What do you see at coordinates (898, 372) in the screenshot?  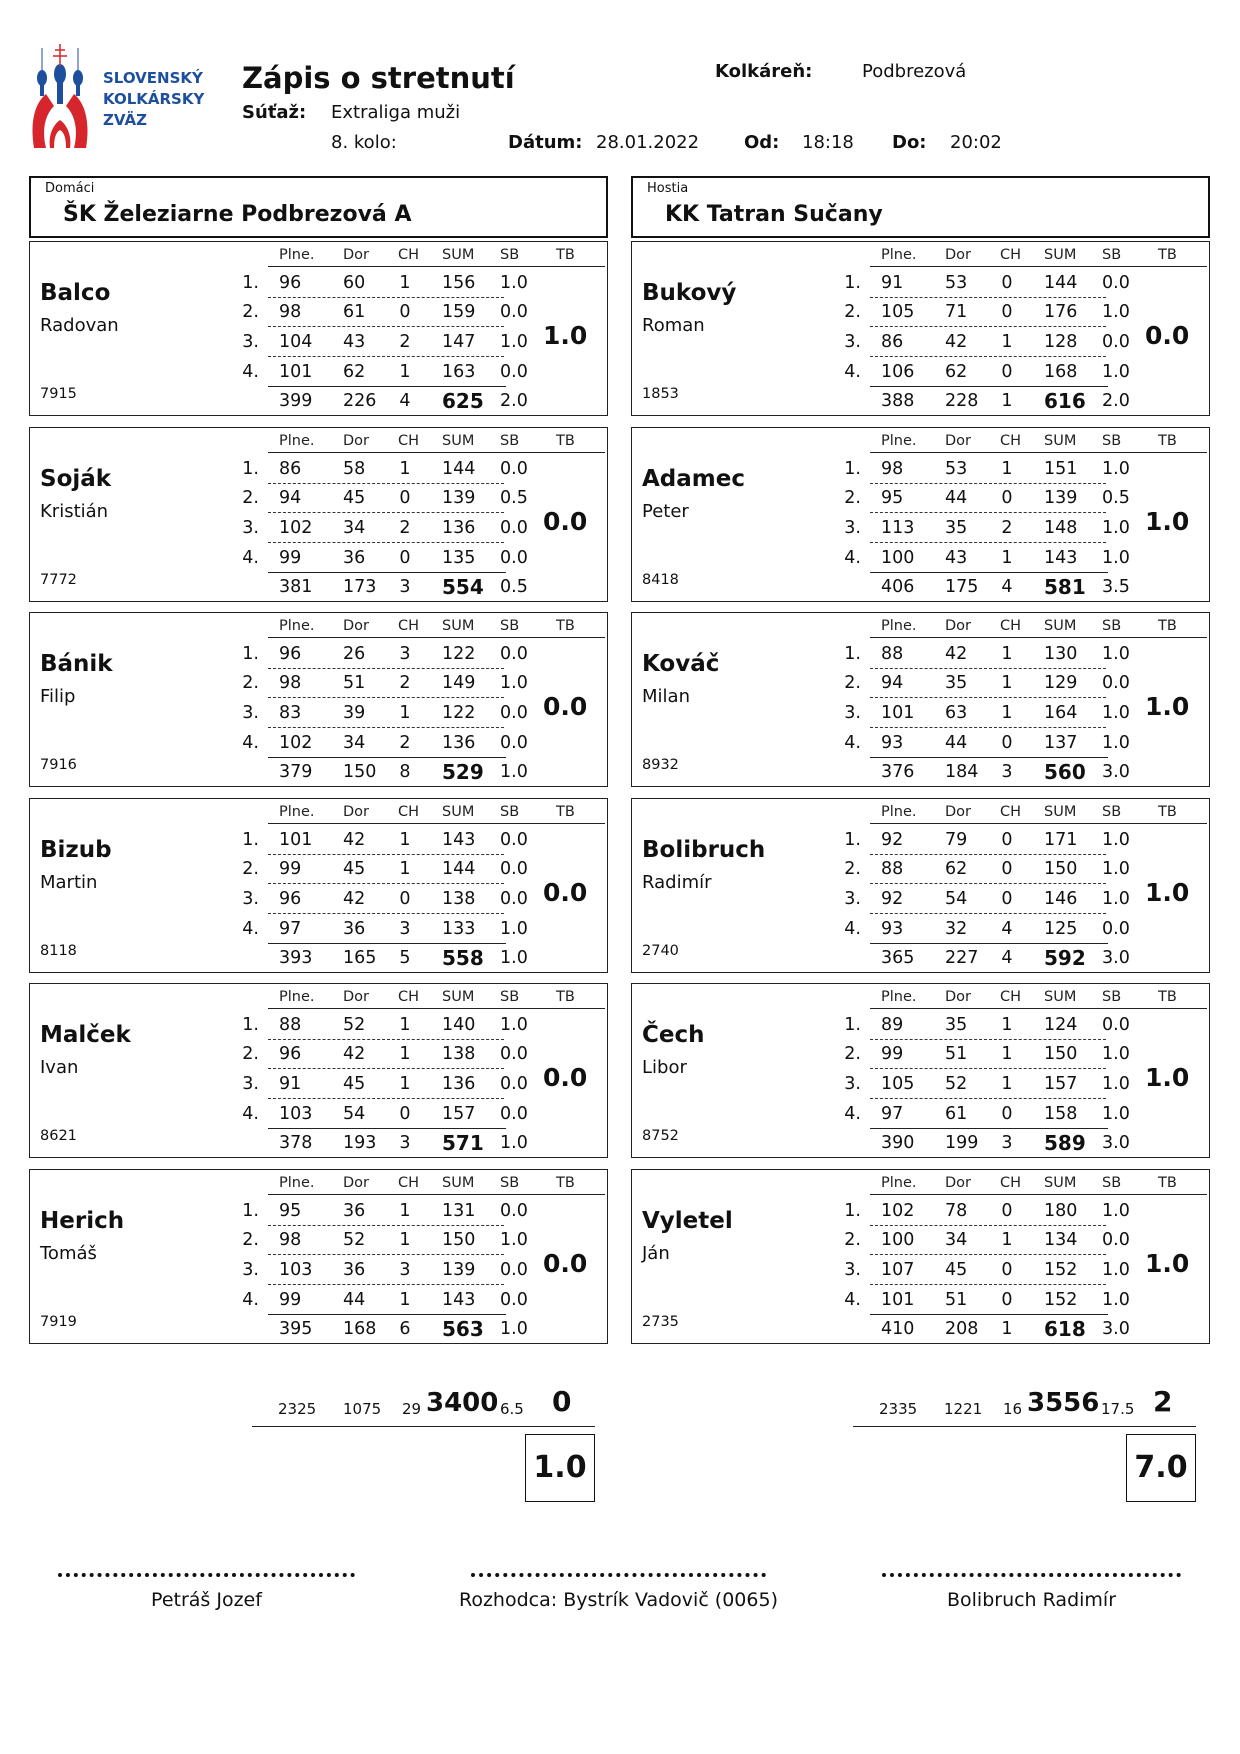 I see `throw-value: 106` at bounding box center [898, 372].